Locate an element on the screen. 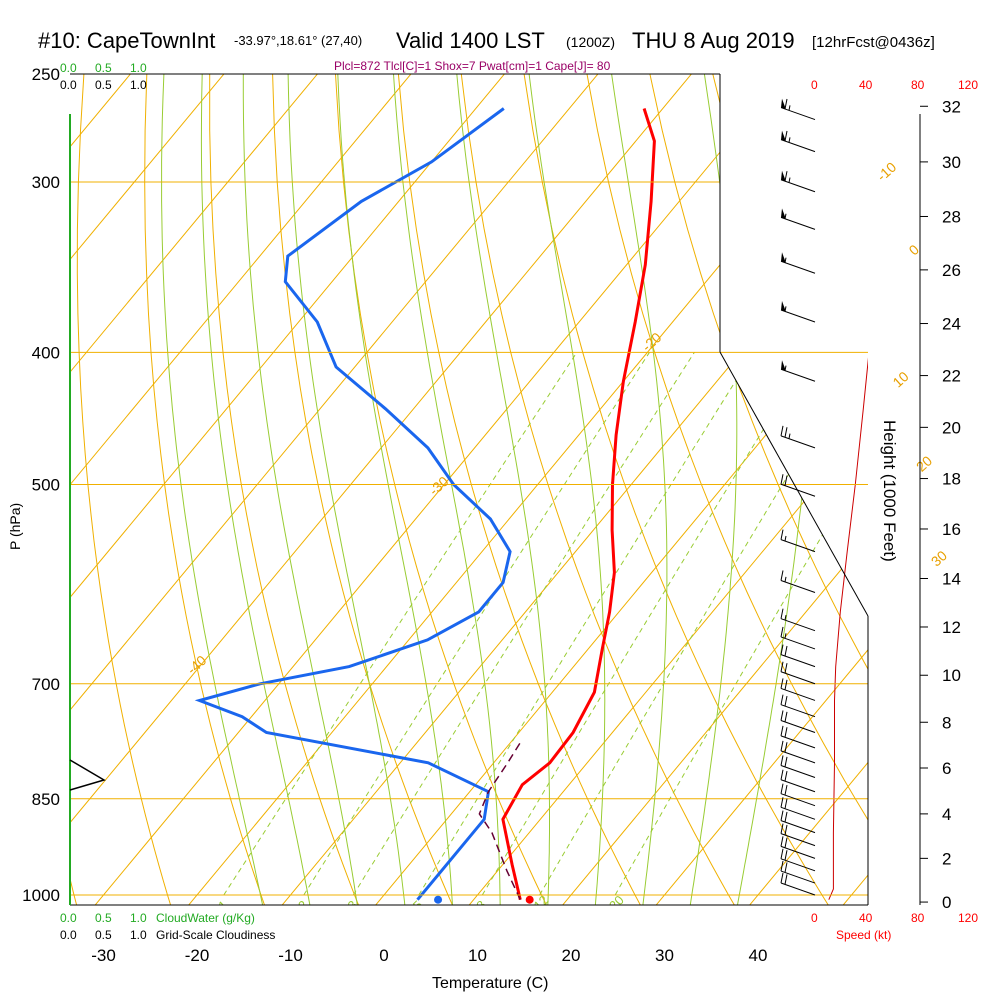 Image resolution: width=1000 pixels, height=1000 pixels. height-tick: 4 is located at coordinates (946, 814).